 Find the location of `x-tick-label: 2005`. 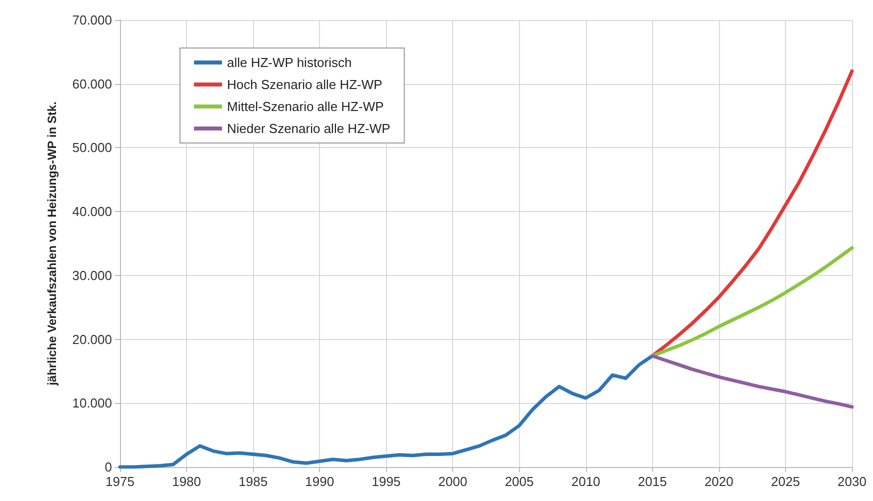

x-tick-label: 2005 is located at coordinates (519, 481).